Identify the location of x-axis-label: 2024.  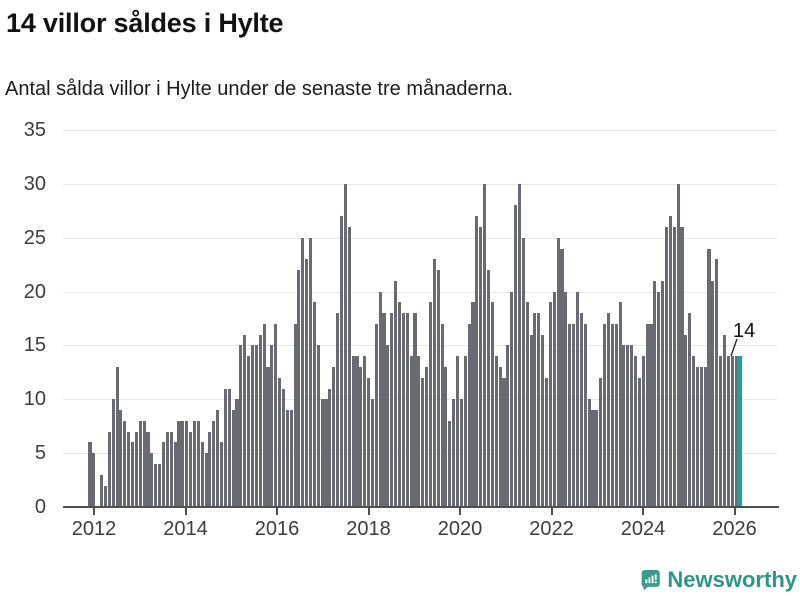
(643, 529).